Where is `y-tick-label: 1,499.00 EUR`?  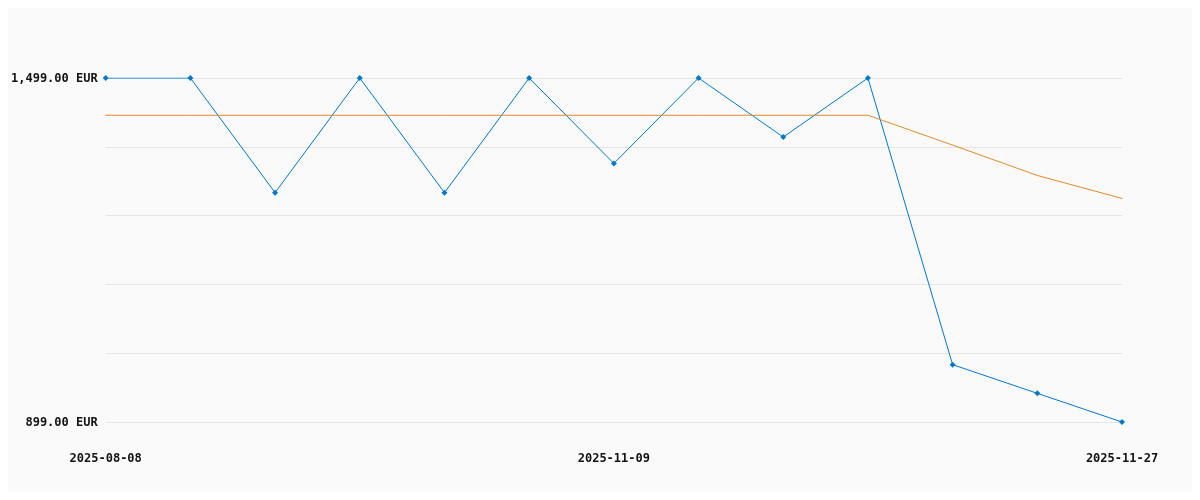 y-tick-label: 1,499.00 EUR is located at coordinates (54, 78).